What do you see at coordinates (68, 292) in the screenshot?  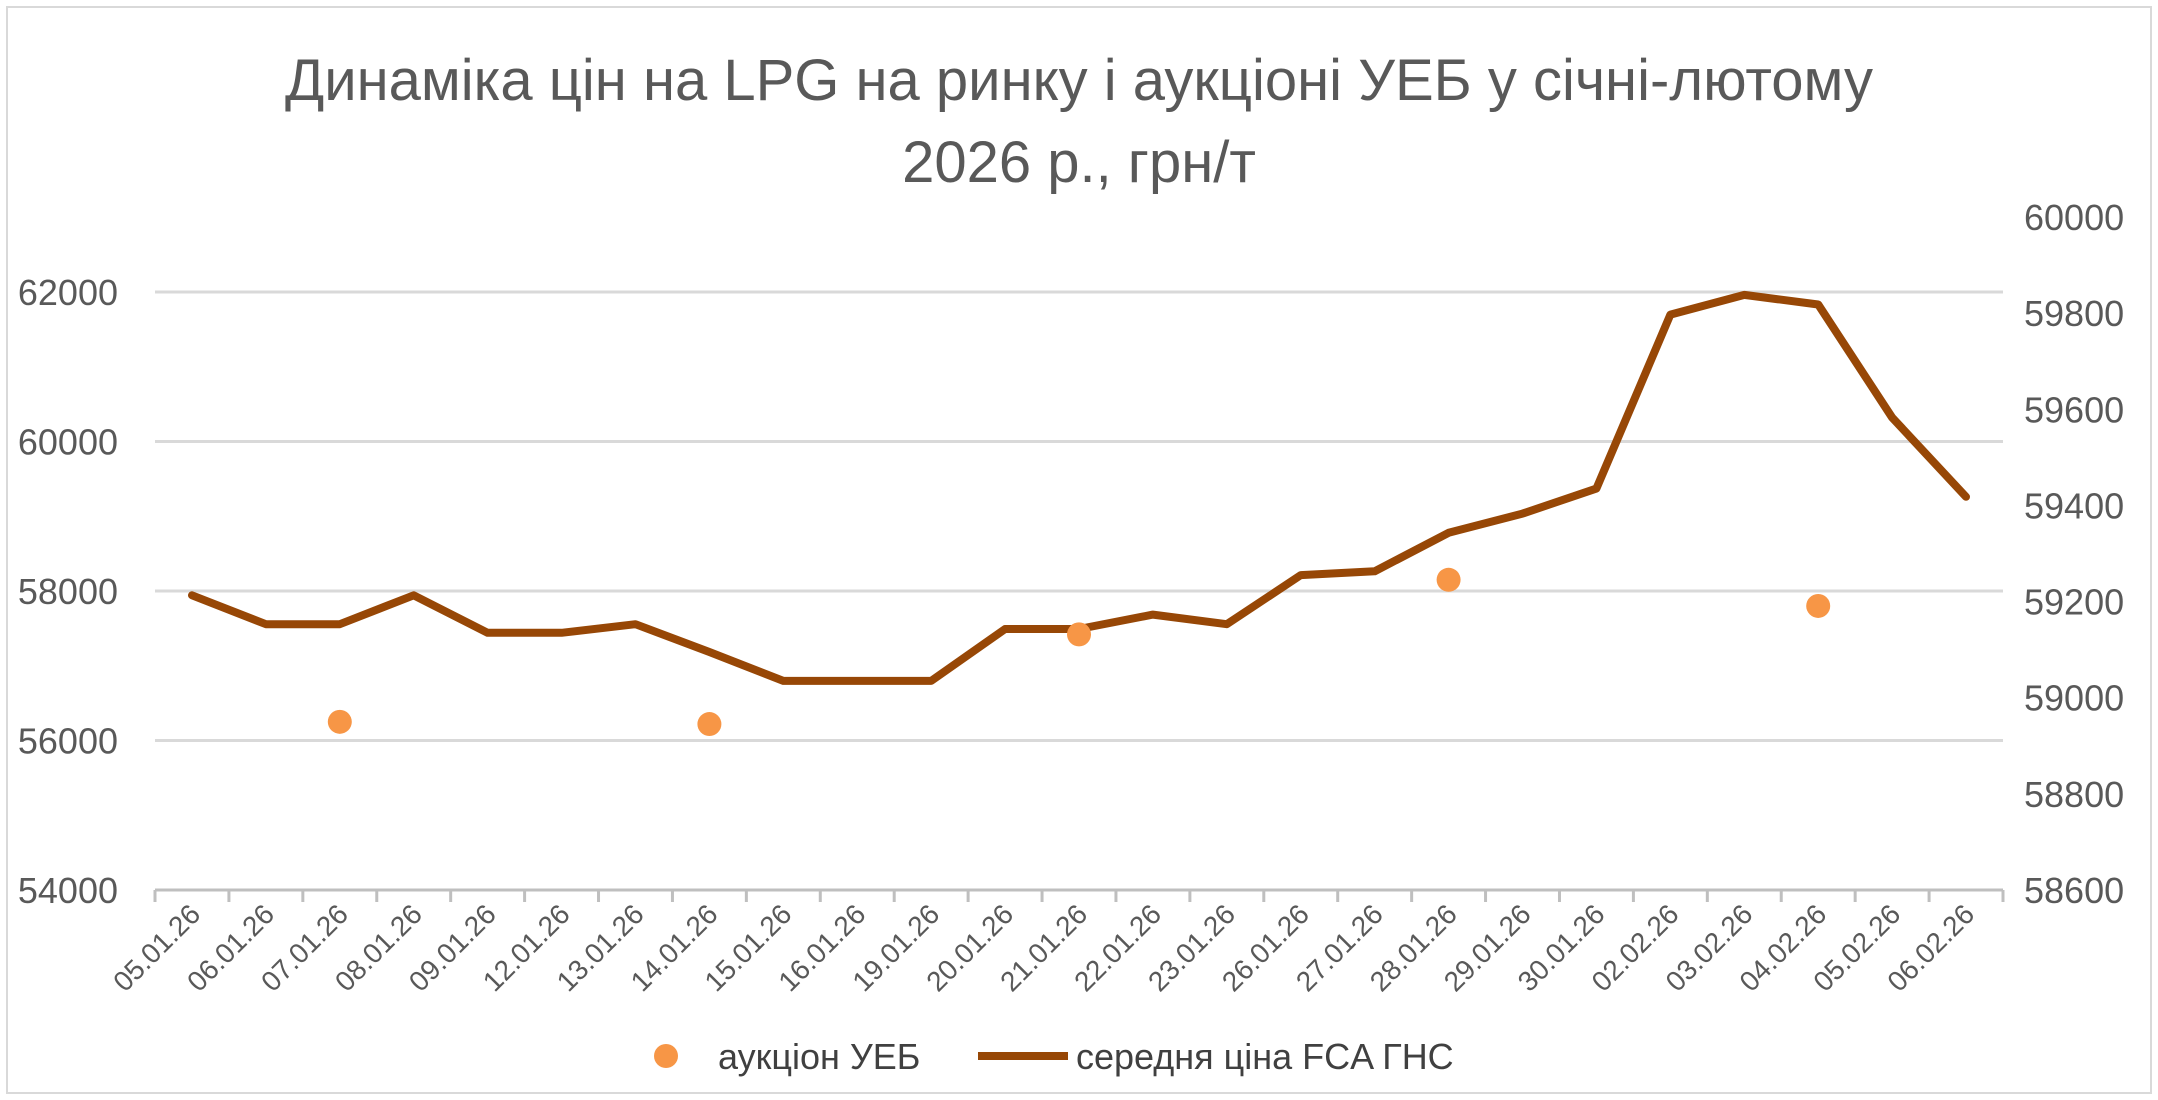 I see `left-tick-label: 62000` at bounding box center [68, 292].